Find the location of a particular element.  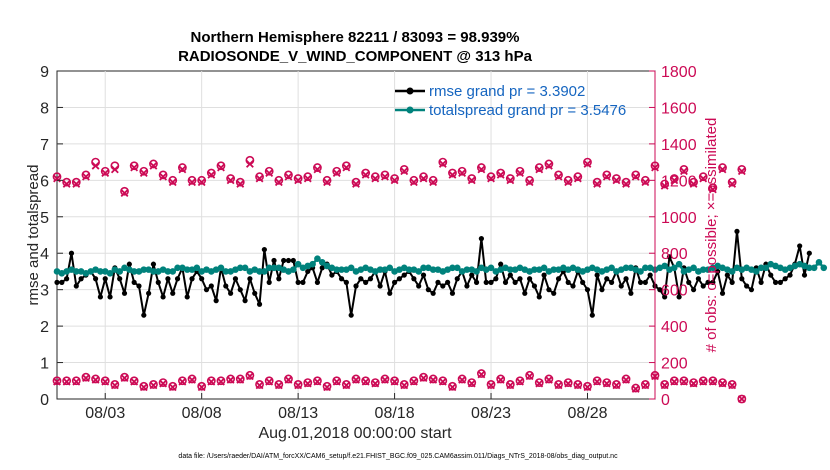

y-right-tick-label: 0 is located at coordinates (665, 400).